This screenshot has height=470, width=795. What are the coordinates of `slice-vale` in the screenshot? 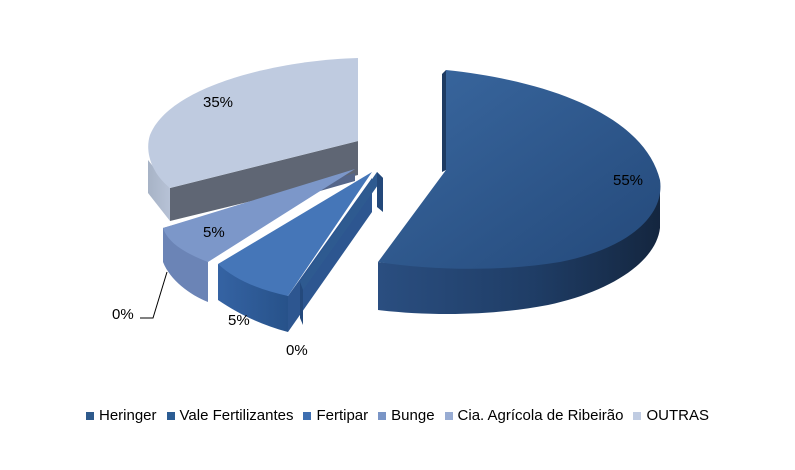 It's located at (341, 248).